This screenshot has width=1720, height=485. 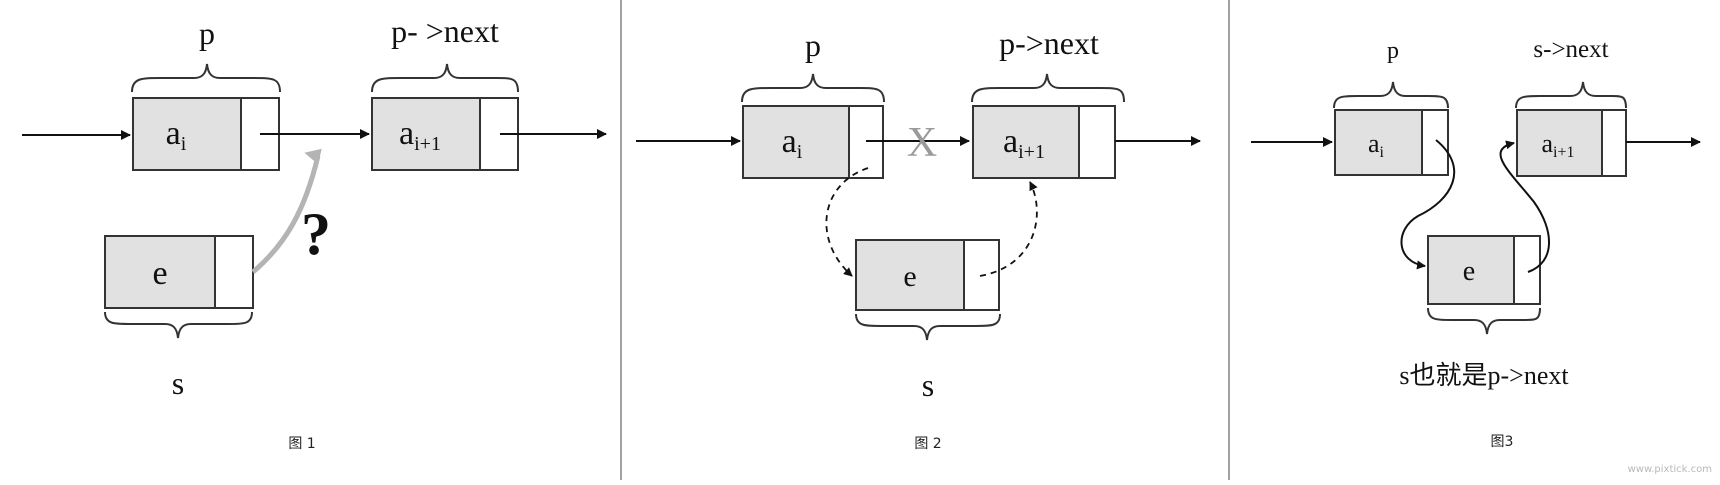 I want to click on node-ai1-data, so click(x=1559, y=143).